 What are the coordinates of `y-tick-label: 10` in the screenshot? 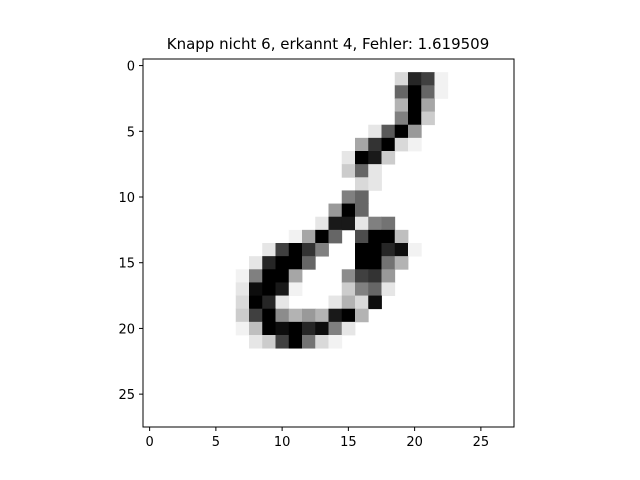 It's located at (126, 198).